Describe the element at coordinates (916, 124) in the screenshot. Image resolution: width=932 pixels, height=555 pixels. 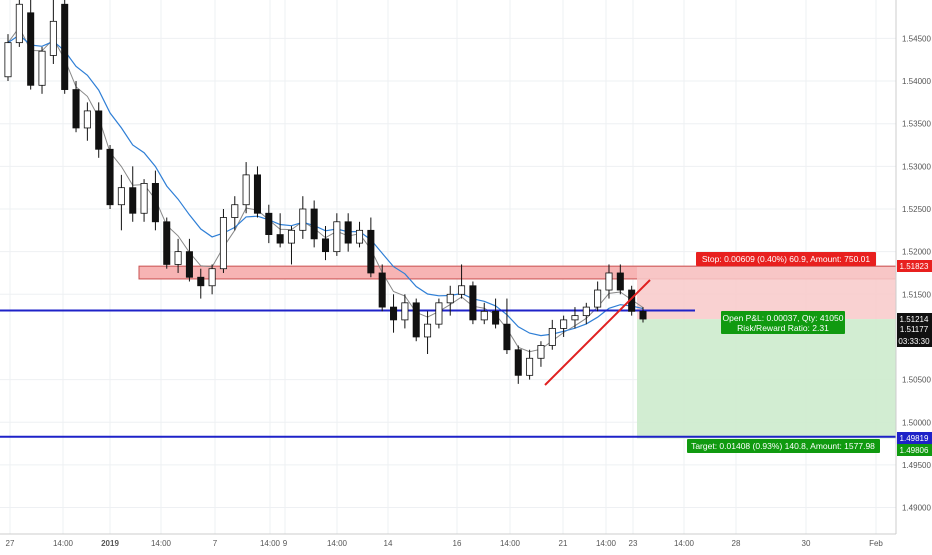
I see `y-tick-label: 1.53500` at that location.